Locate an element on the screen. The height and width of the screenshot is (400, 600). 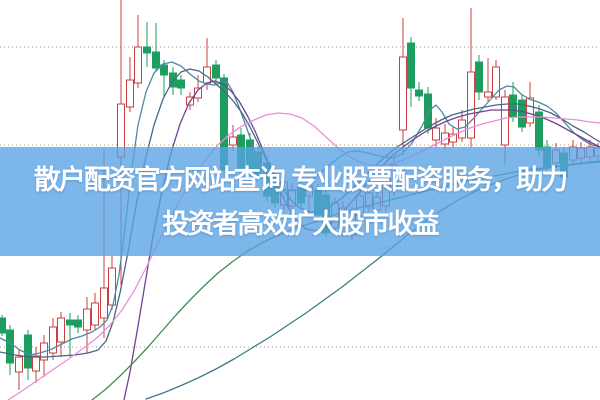
banner-title-line1: 散户配资官方网站查询 专业股票配资服务，助力 is located at coordinates (300, 180).